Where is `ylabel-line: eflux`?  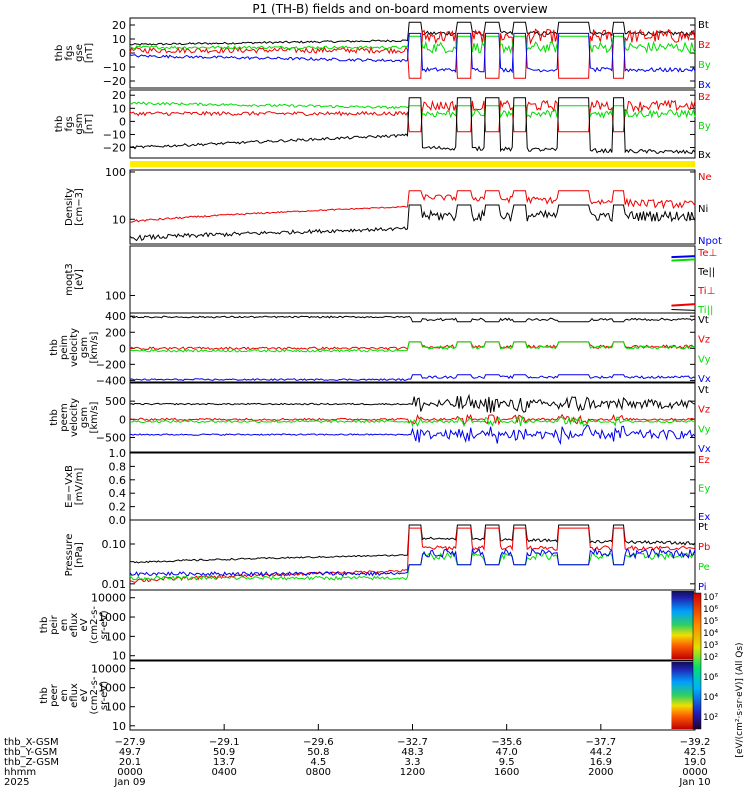
ylabel-line: eflux is located at coordinates (74, 625).